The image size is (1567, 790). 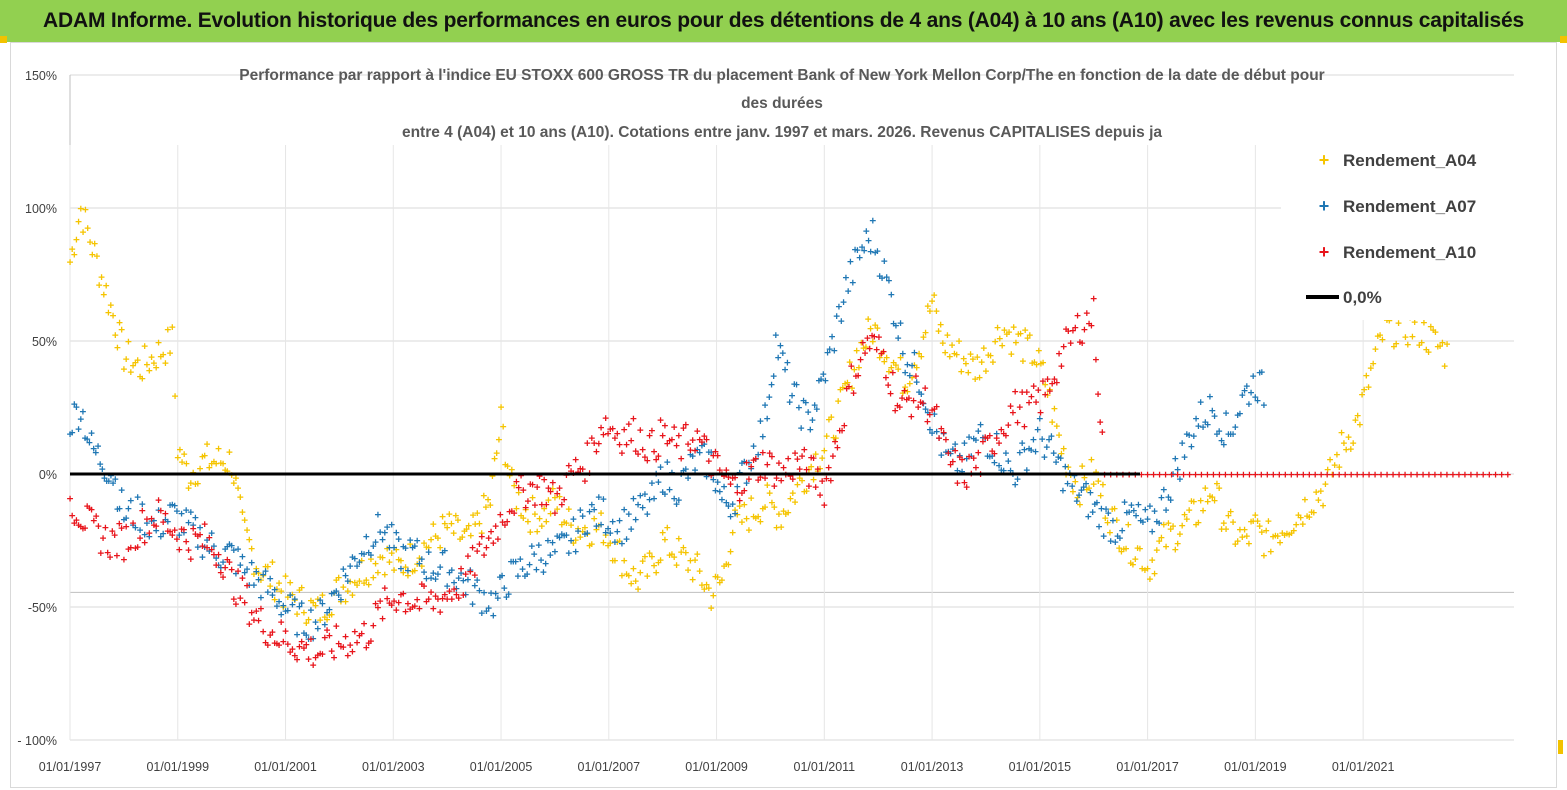 What do you see at coordinates (501, 767) in the screenshot?
I see `x-tick-label: 01/01/2005` at bounding box center [501, 767].